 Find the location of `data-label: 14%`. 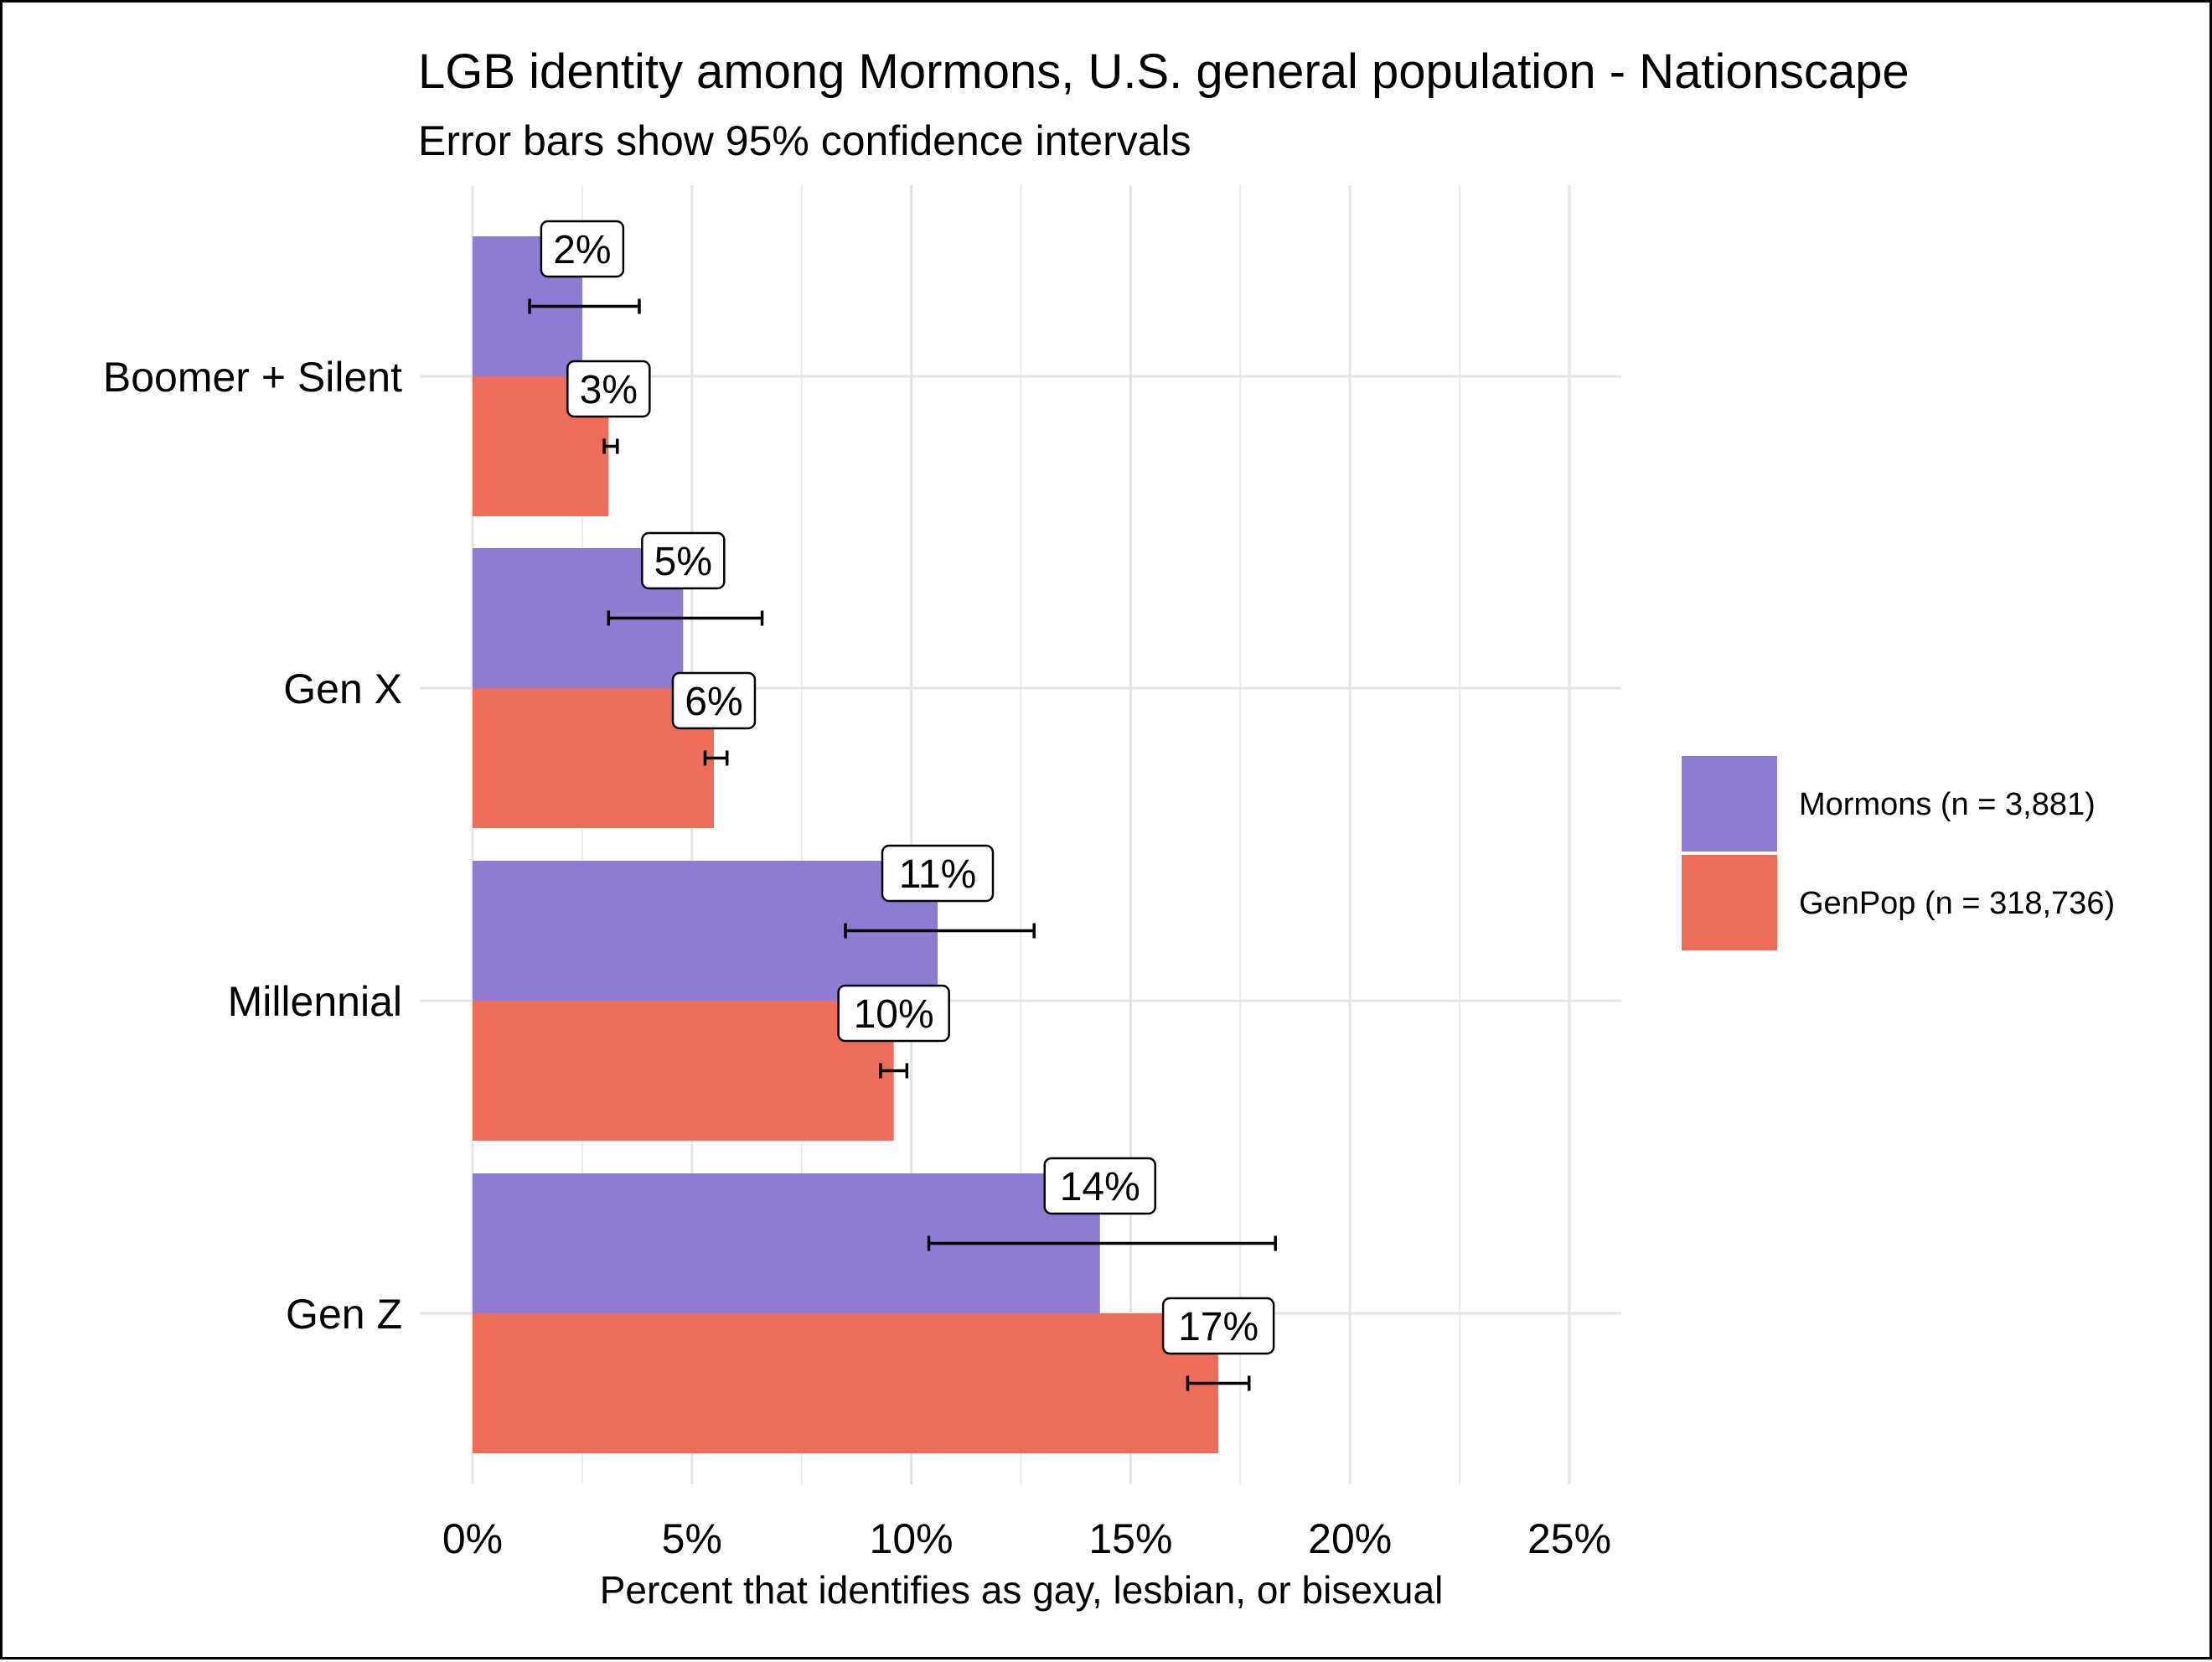

data-label: 14% is located at coordinates (1100, 1187).